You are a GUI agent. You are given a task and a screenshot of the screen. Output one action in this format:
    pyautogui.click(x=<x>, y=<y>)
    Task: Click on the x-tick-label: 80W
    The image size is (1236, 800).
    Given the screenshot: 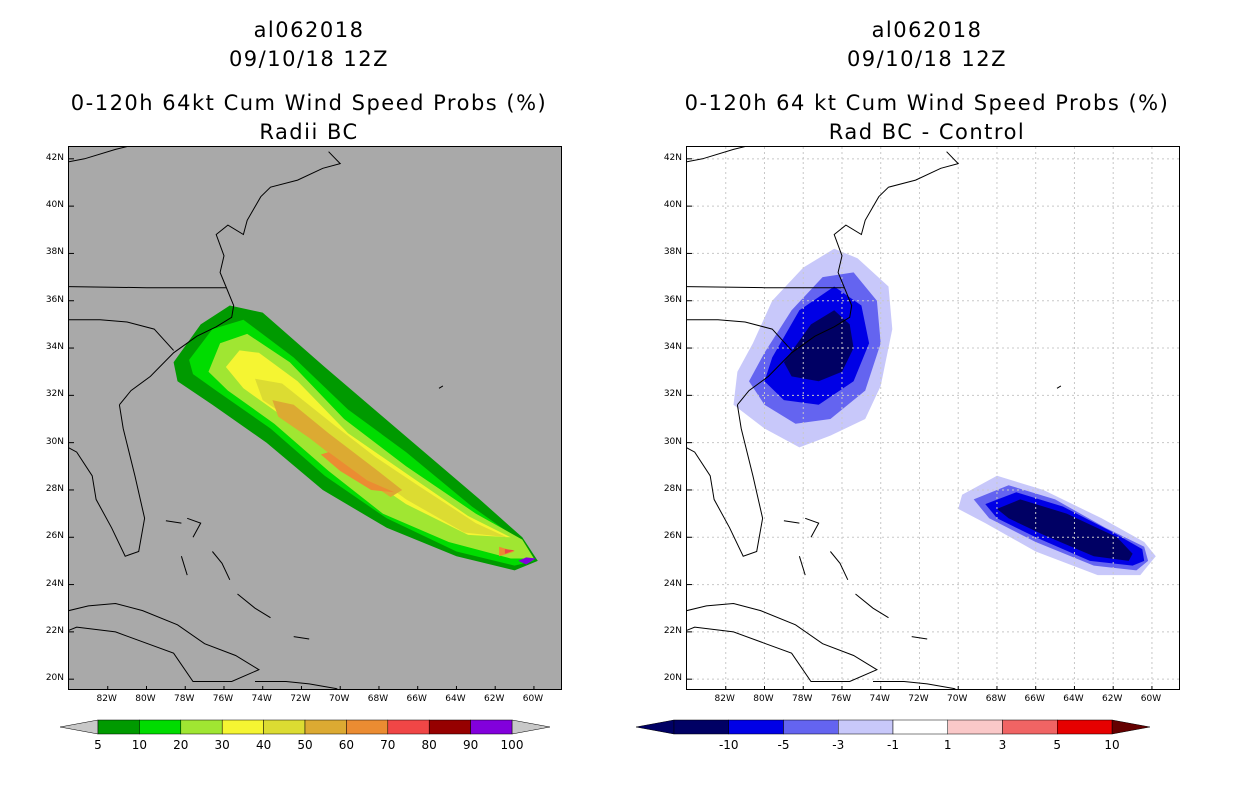 What is the action you would take?
    pyautogui.click(x=145, y=699)
    